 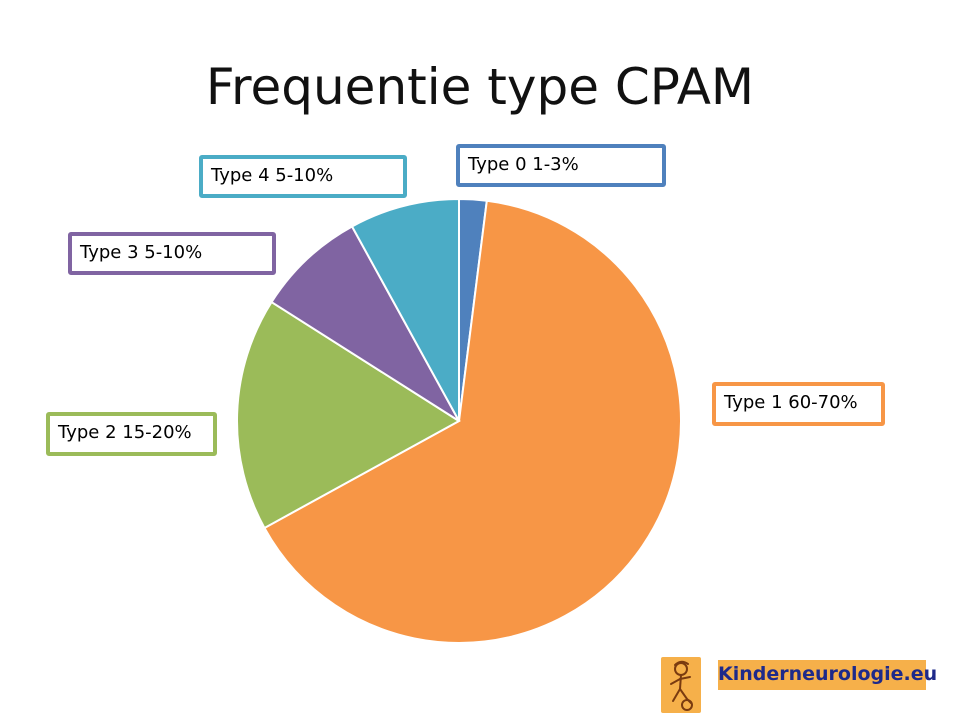 I want to click on data-label-type-2: Type 2 15-20%, so click(x=131, y=434).